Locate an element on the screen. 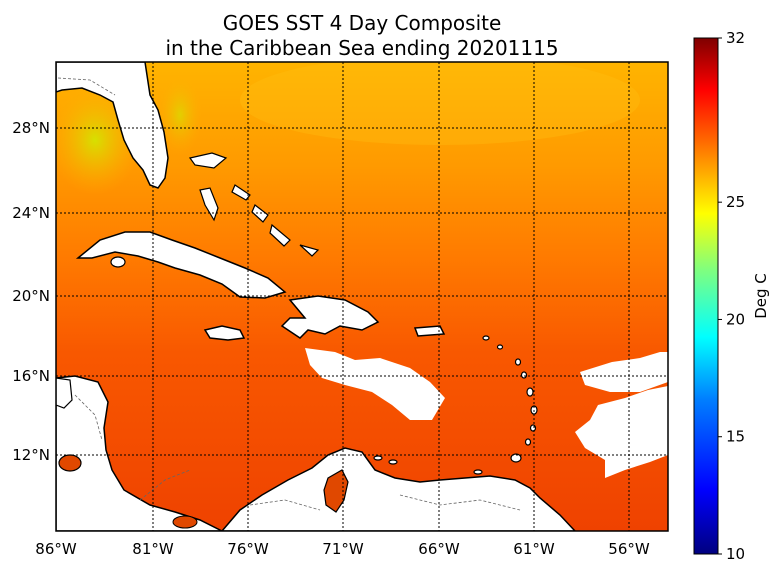 The height and width of the screenshot is (588, 777). land-south-america is located at coordinates (399, 489).